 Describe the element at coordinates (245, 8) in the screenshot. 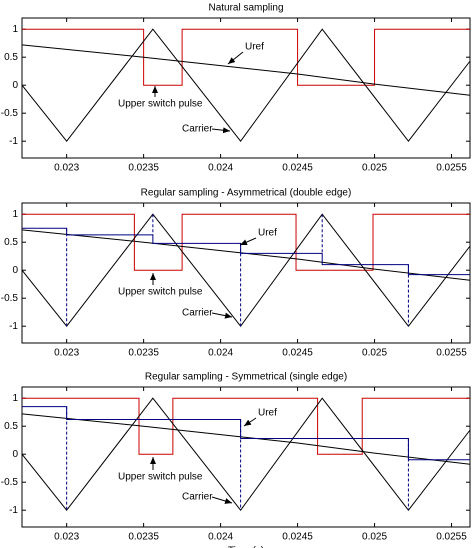

I see `chart-title: Natural sampling` at that location.